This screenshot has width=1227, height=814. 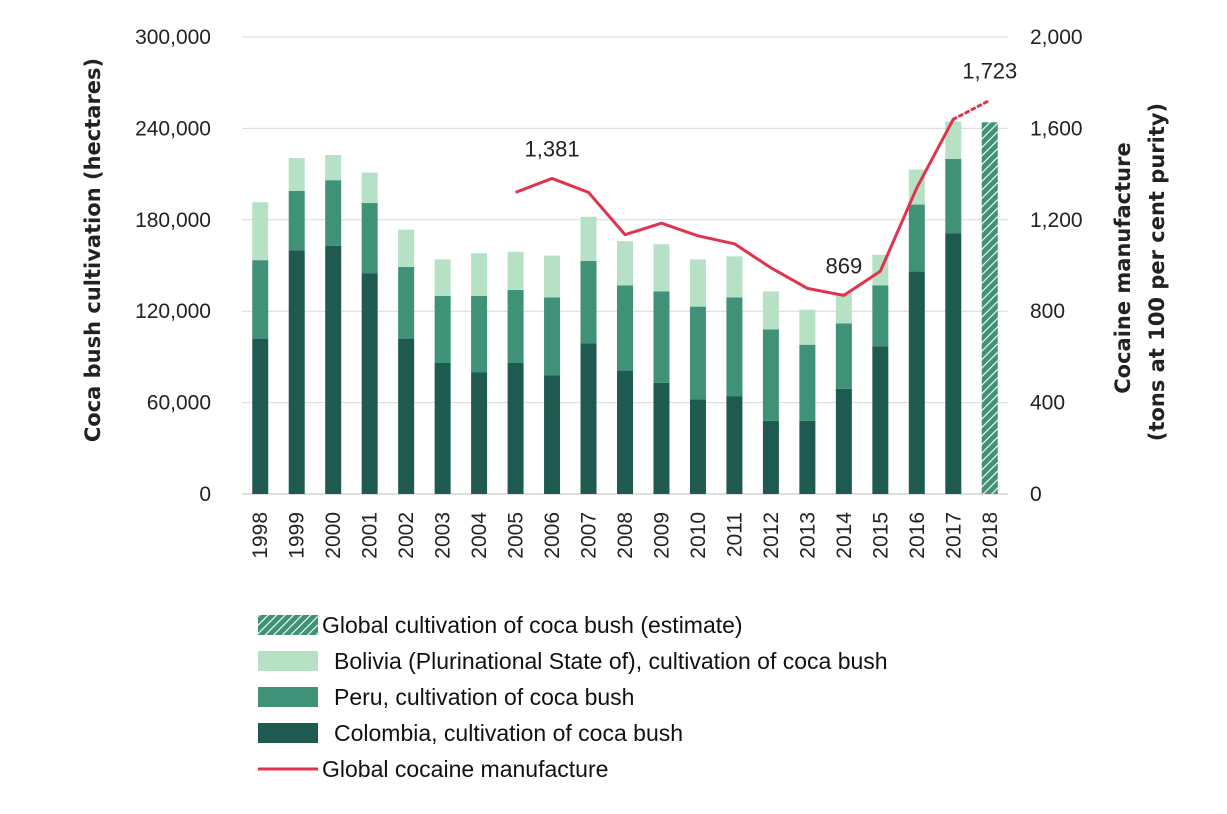 What do you see at coordinates (406, 535) in the screenshot?
I see `x-tick-label: 2002` at bounding box center [406, 535].